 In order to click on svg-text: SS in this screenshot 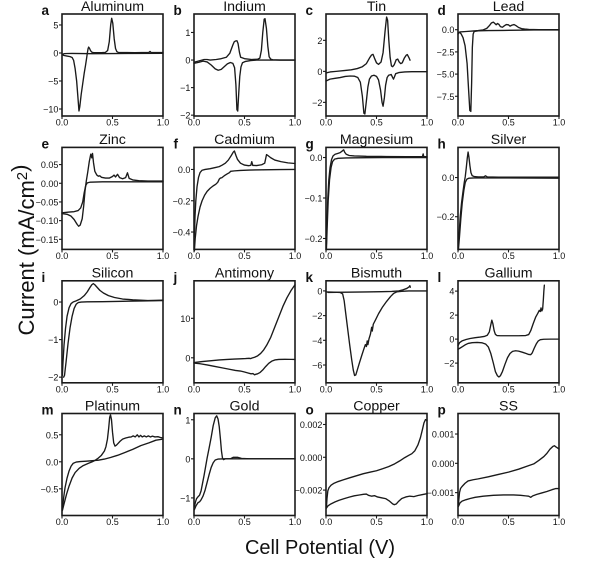, I will do `click(508, 406)`.